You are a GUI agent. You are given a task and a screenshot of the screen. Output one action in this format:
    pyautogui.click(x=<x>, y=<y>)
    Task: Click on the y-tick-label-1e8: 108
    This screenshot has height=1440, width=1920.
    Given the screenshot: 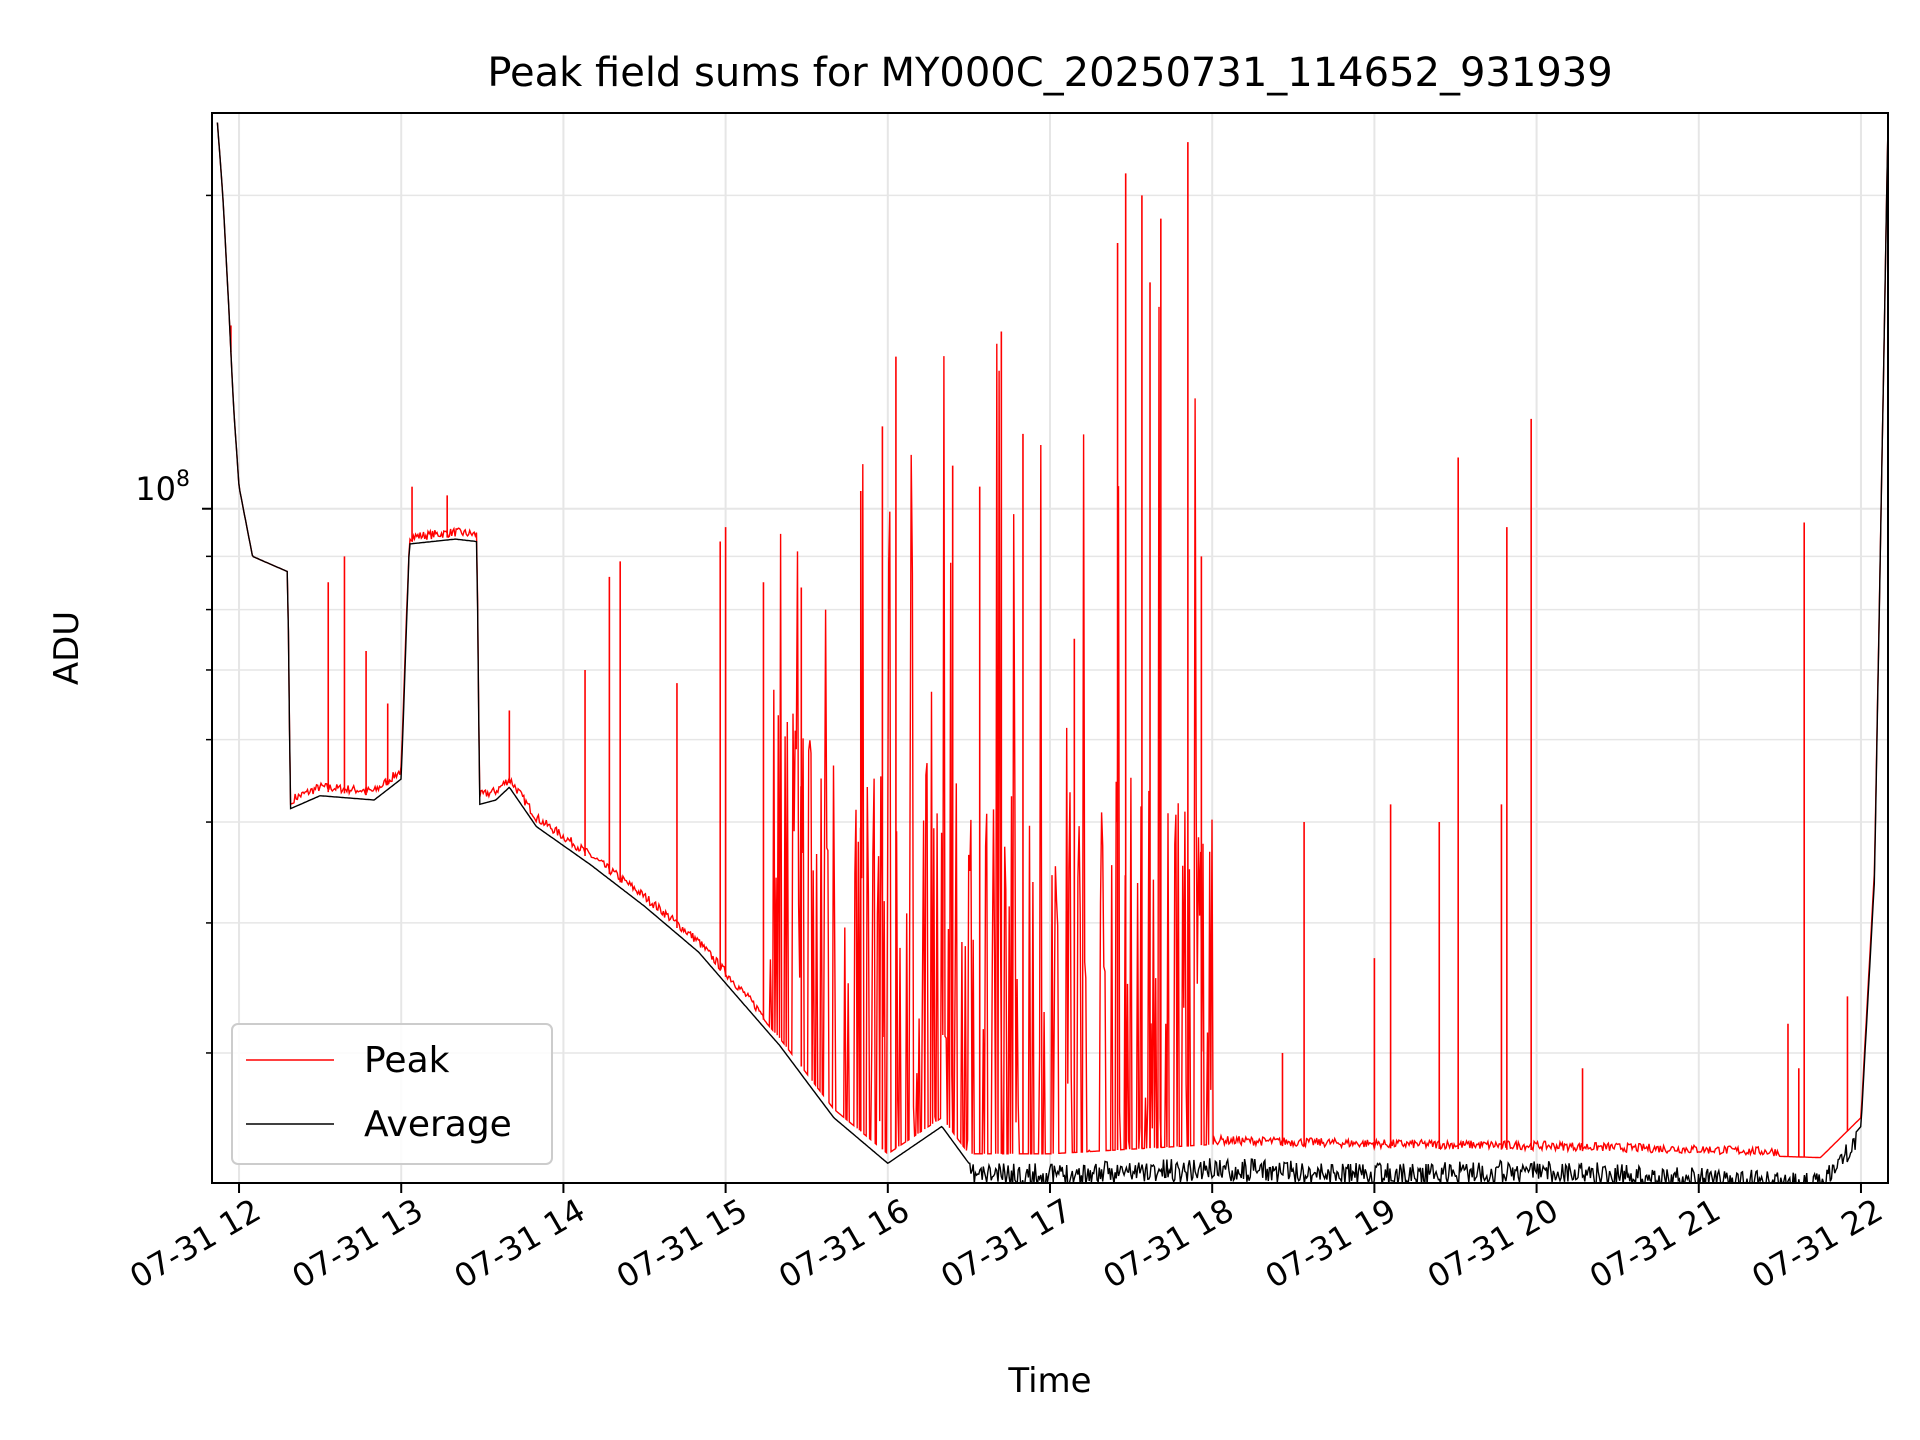 What is the action you would take?
    pyautogui.click(x=162, y=487)
    